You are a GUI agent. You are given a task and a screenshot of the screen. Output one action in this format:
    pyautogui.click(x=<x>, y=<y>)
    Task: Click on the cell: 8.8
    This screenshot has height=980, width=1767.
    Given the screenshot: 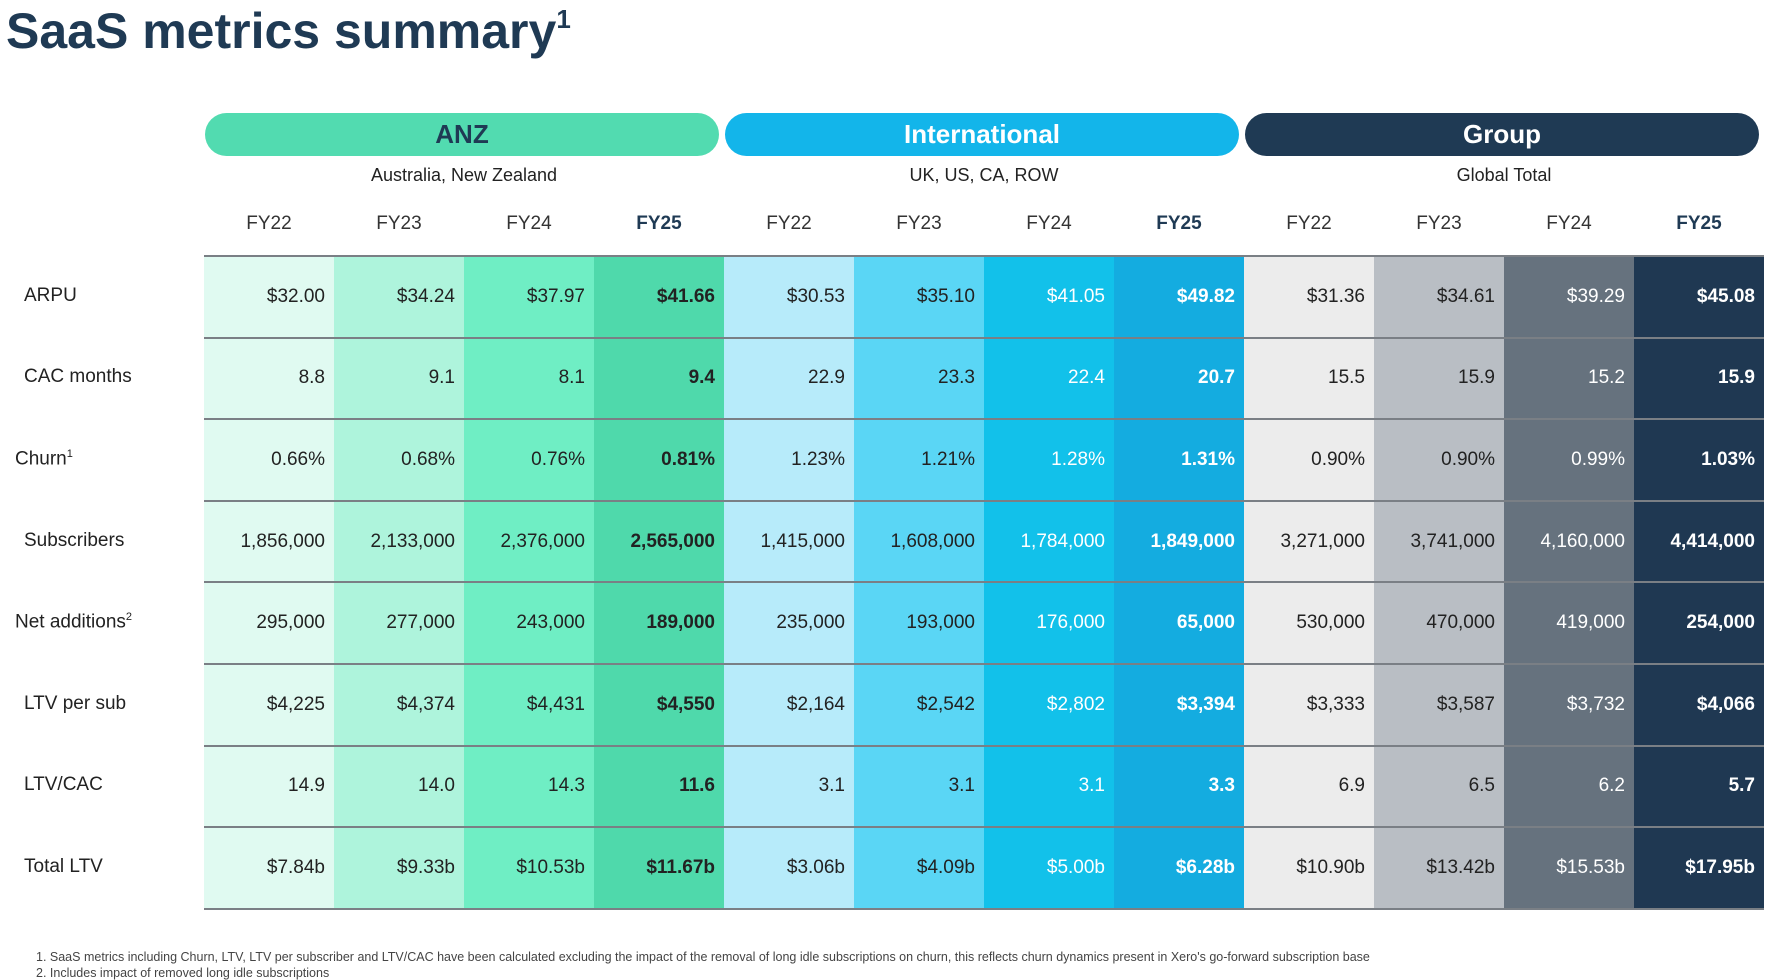 What is the action you would take?
    pyautogui.click(x=269, y=378)
    